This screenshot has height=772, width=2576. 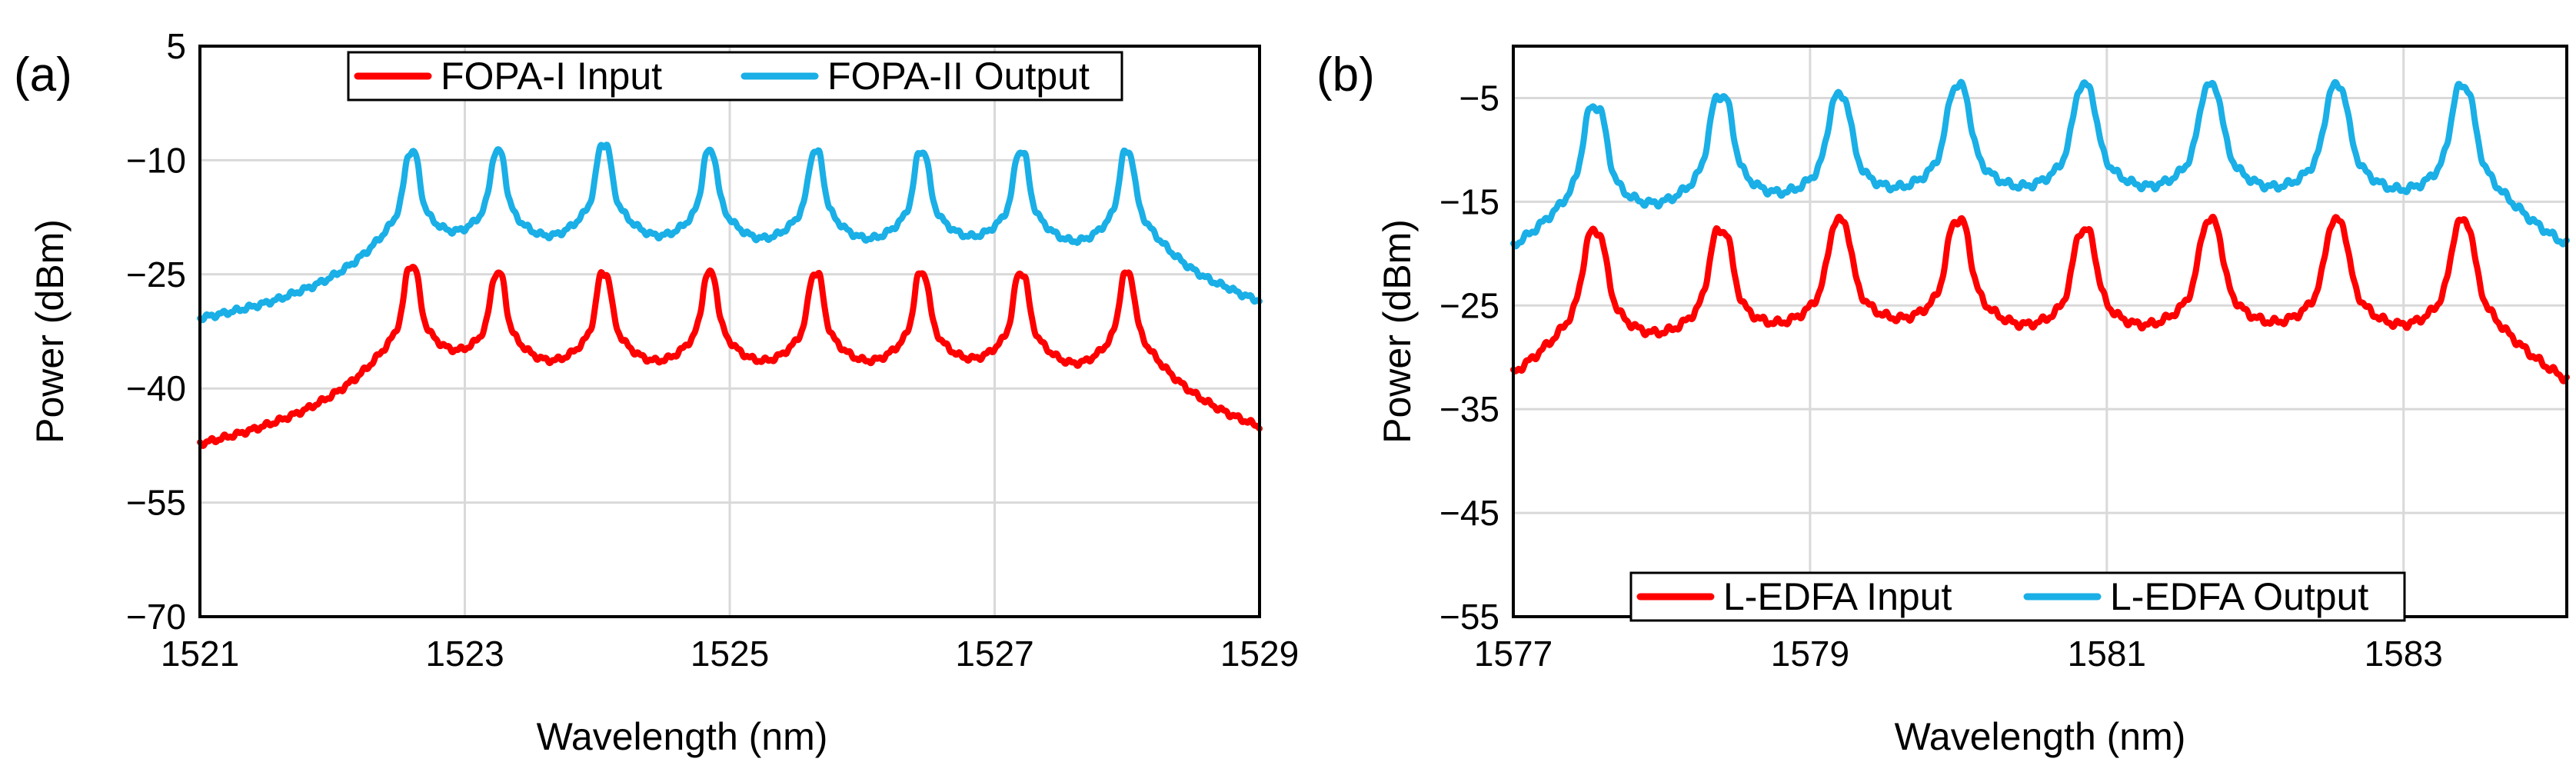 What do you see at coordinates (1810, 654) in the screenshot?
I see `x-tick-label: 1579` at bounding box center [1810, 654].